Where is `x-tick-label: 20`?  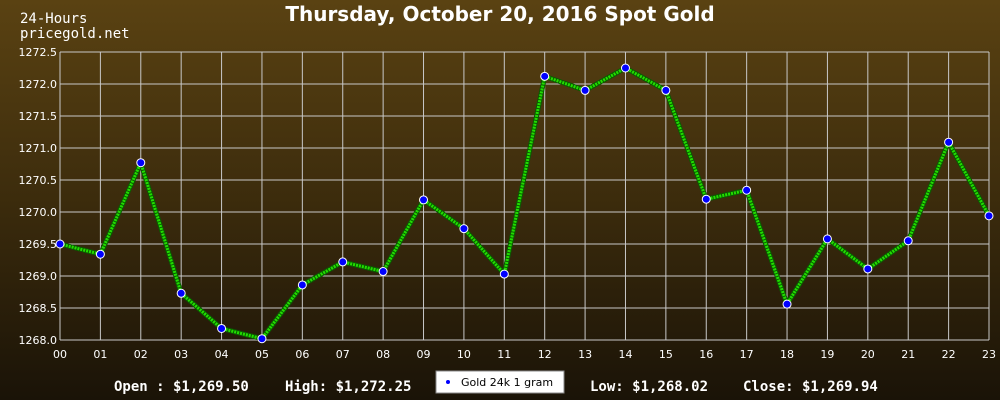
x-tick-label: 20 is located at coordinates (868, 354).